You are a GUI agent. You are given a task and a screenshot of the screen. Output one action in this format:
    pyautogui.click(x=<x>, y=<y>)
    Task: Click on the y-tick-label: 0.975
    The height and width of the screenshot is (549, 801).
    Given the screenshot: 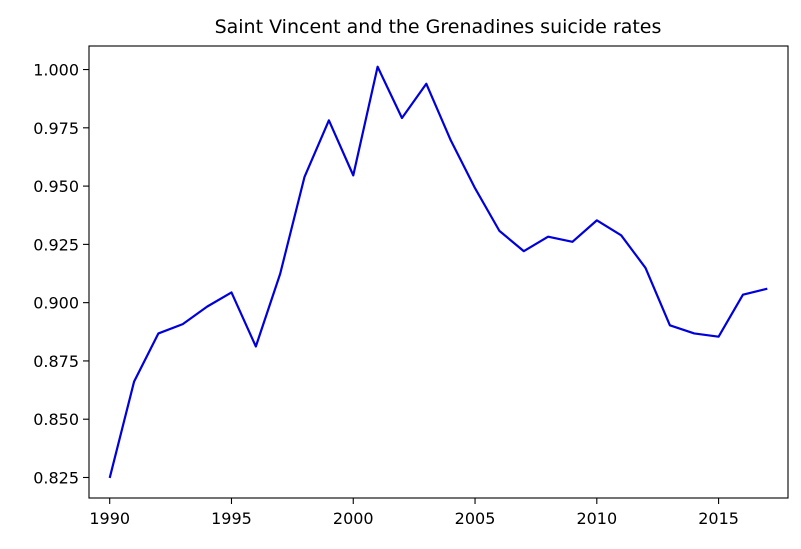 What is the action you would take?
    pyautogui.click(x=56, y=128)
    